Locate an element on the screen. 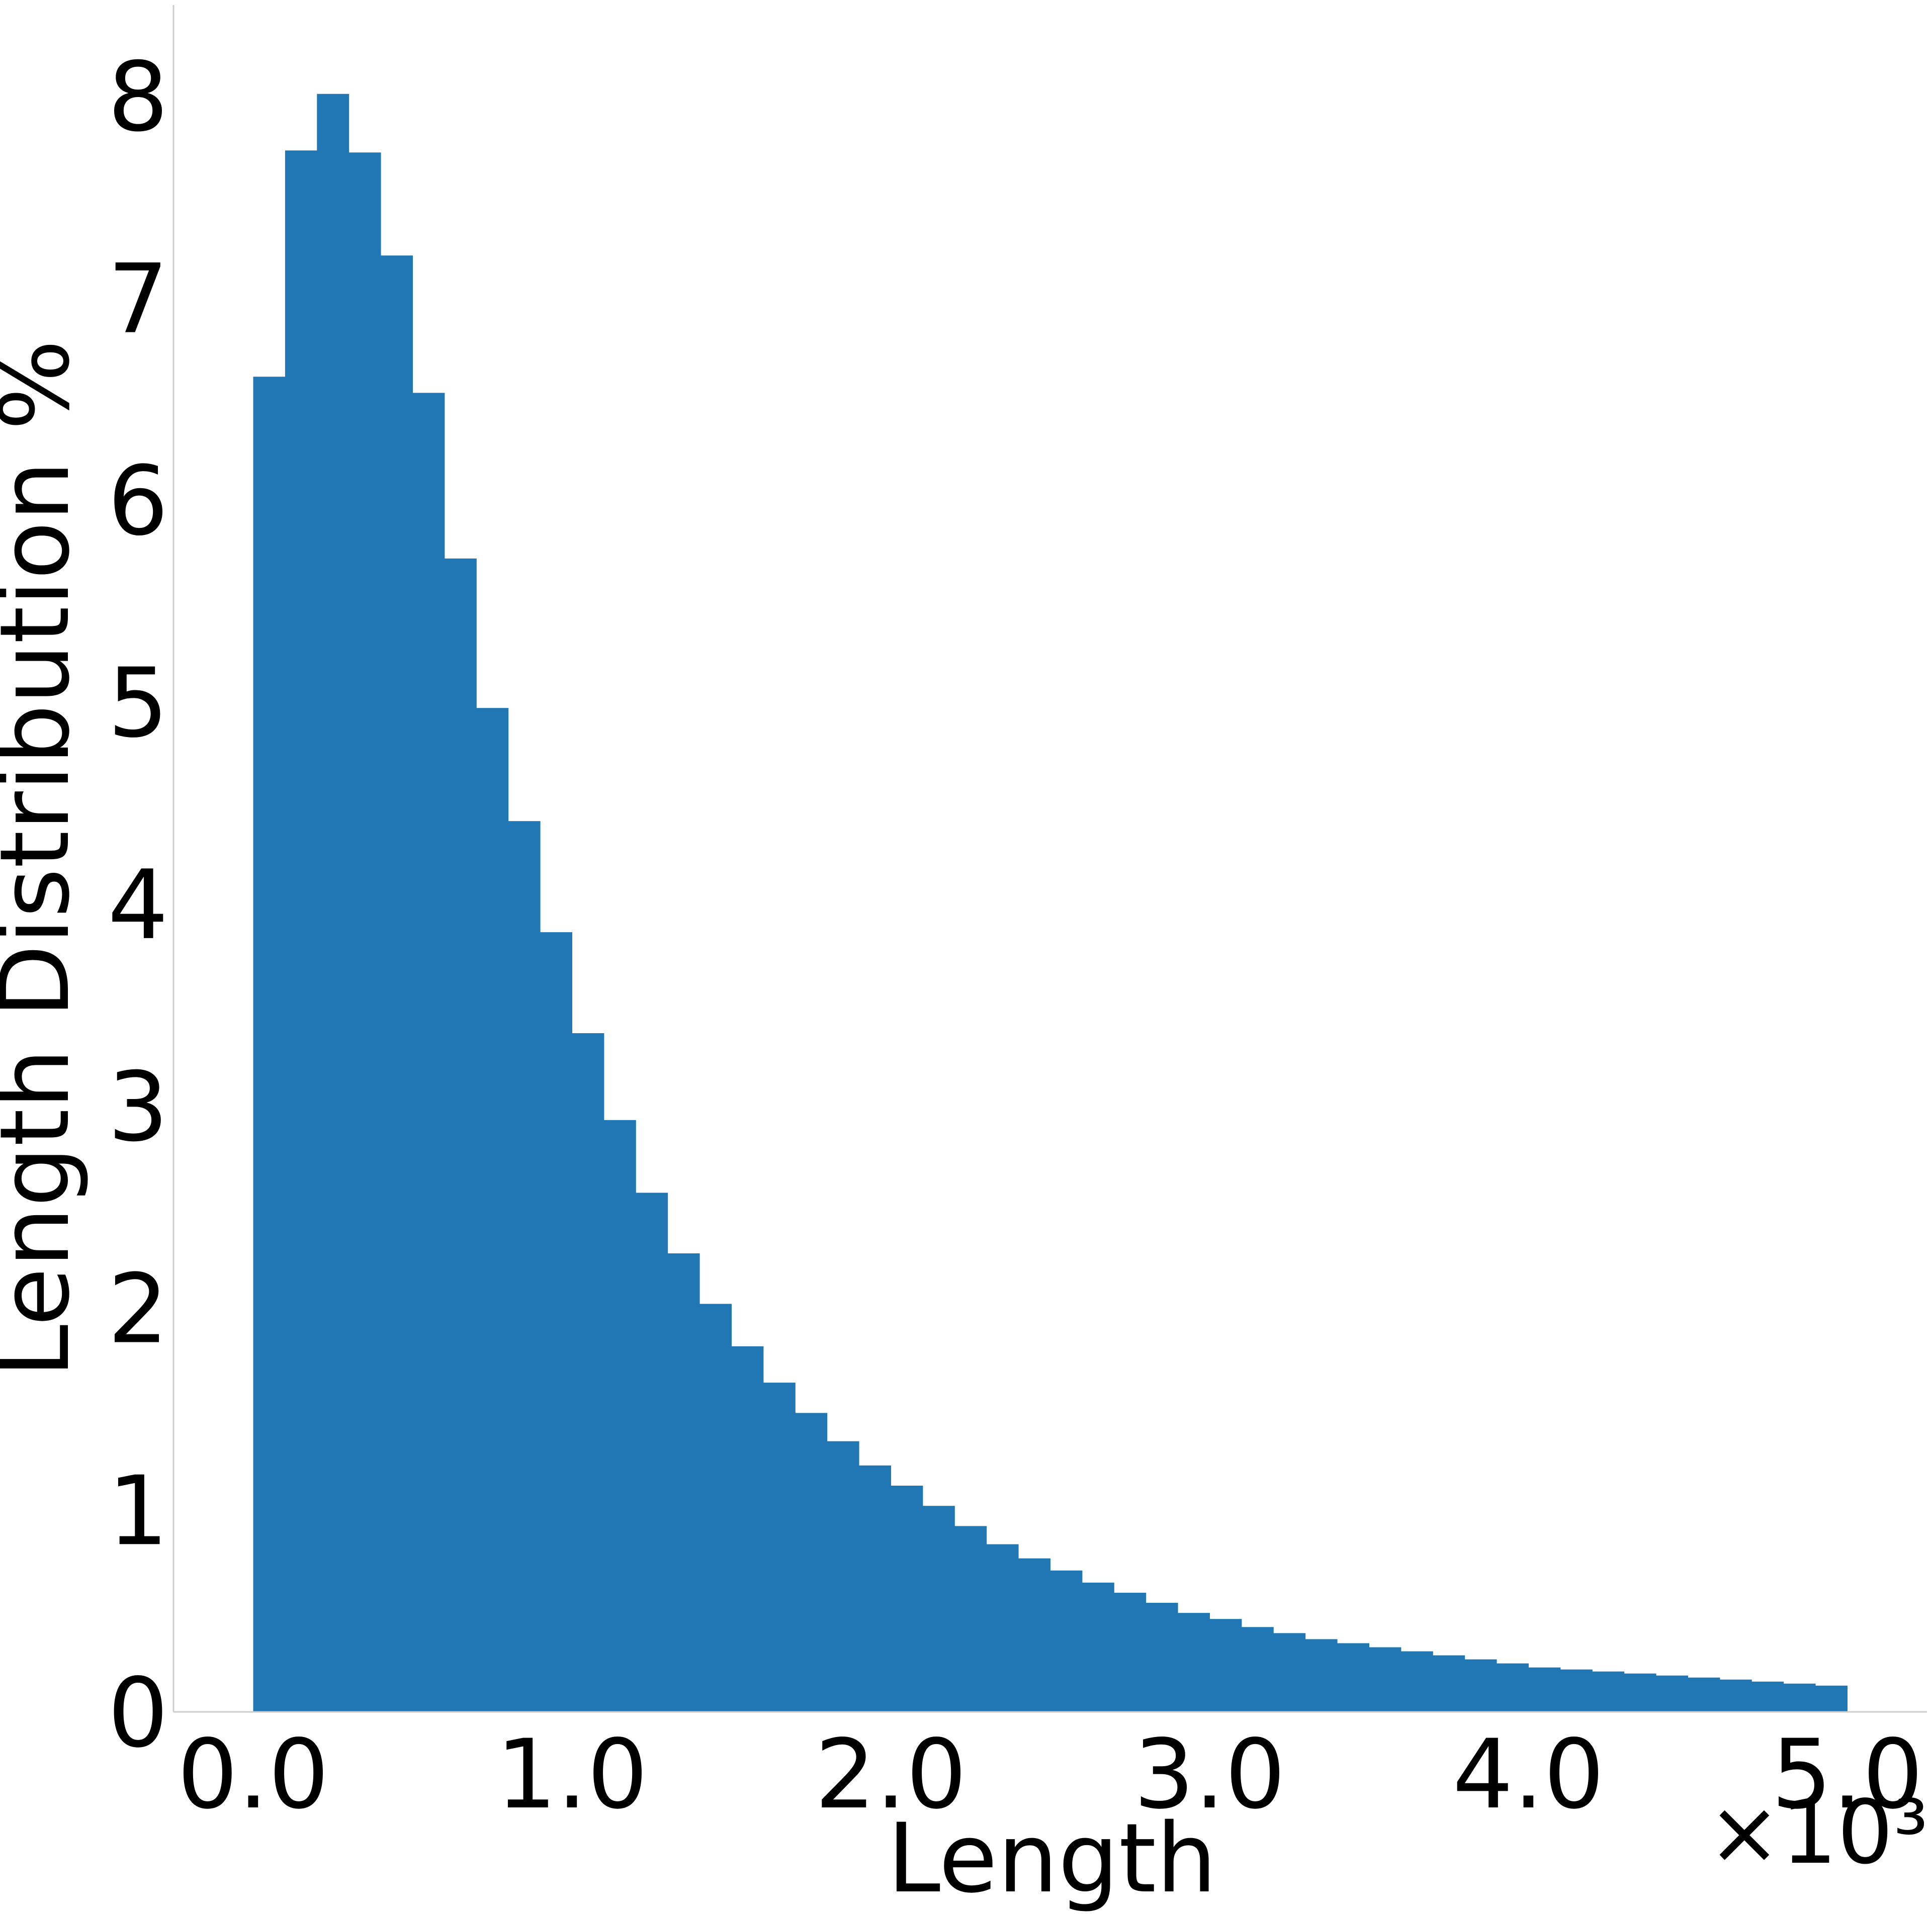 Image resolution: width=1932 pixels, height=1914 pixels. y-tick-label: 2 is located at coordinates (138, 1308).